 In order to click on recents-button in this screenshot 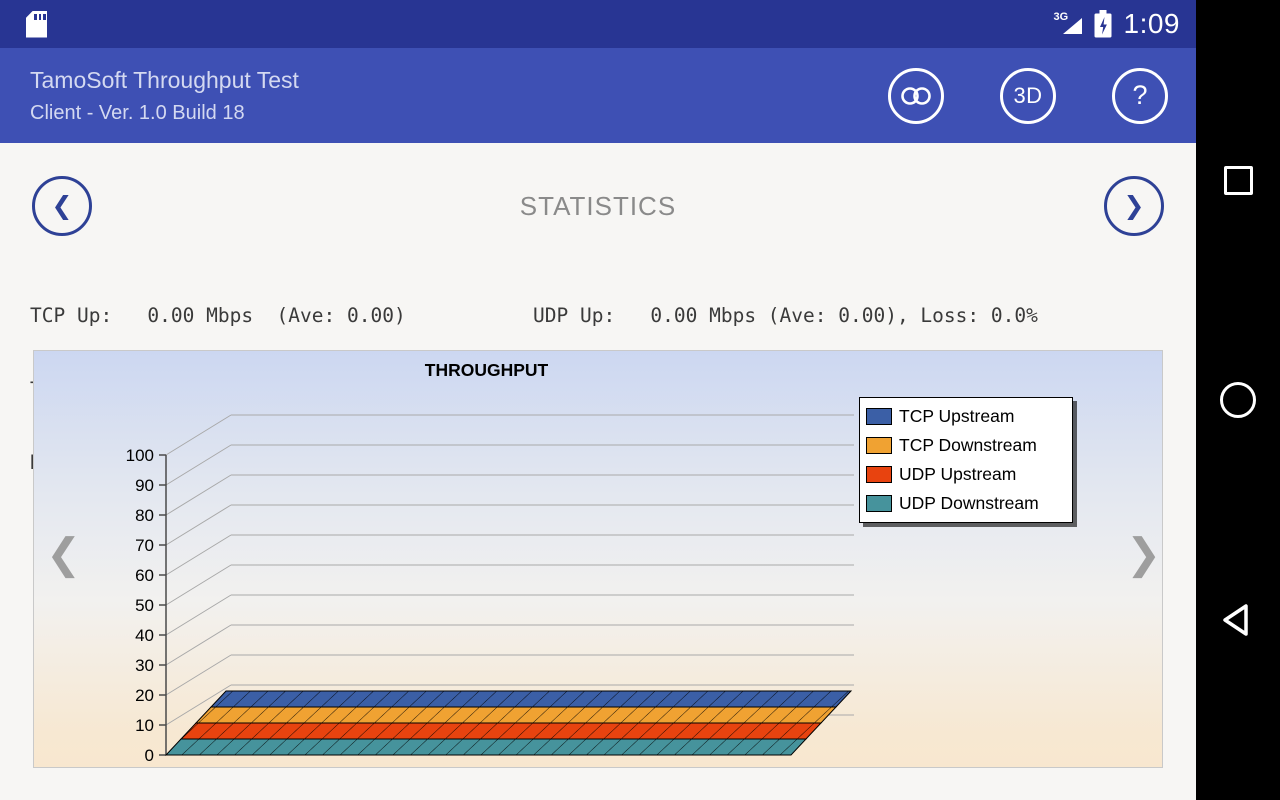, I will do `click(1238, 180)`.